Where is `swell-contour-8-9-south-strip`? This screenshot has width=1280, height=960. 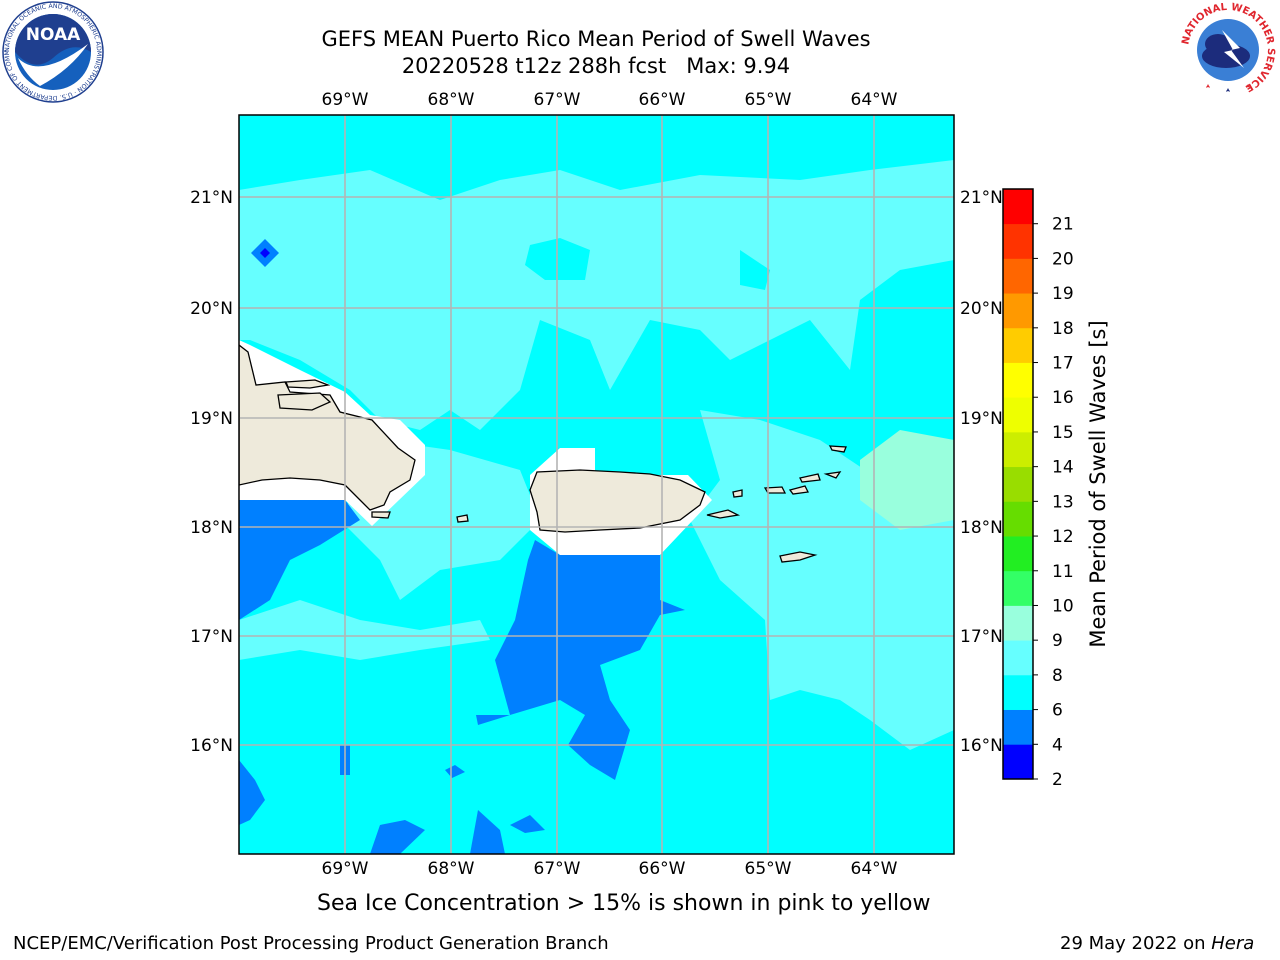 swell-contour-8-9-south-strip is located at coordinates (364, 630).